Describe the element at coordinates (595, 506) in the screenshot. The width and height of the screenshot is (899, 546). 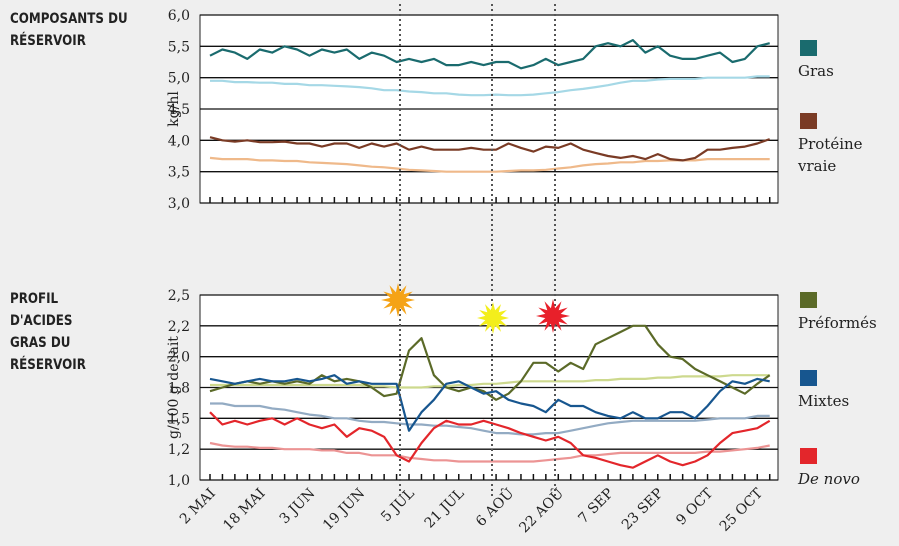
I see `x-tick-label: 7 SEP` at that location.